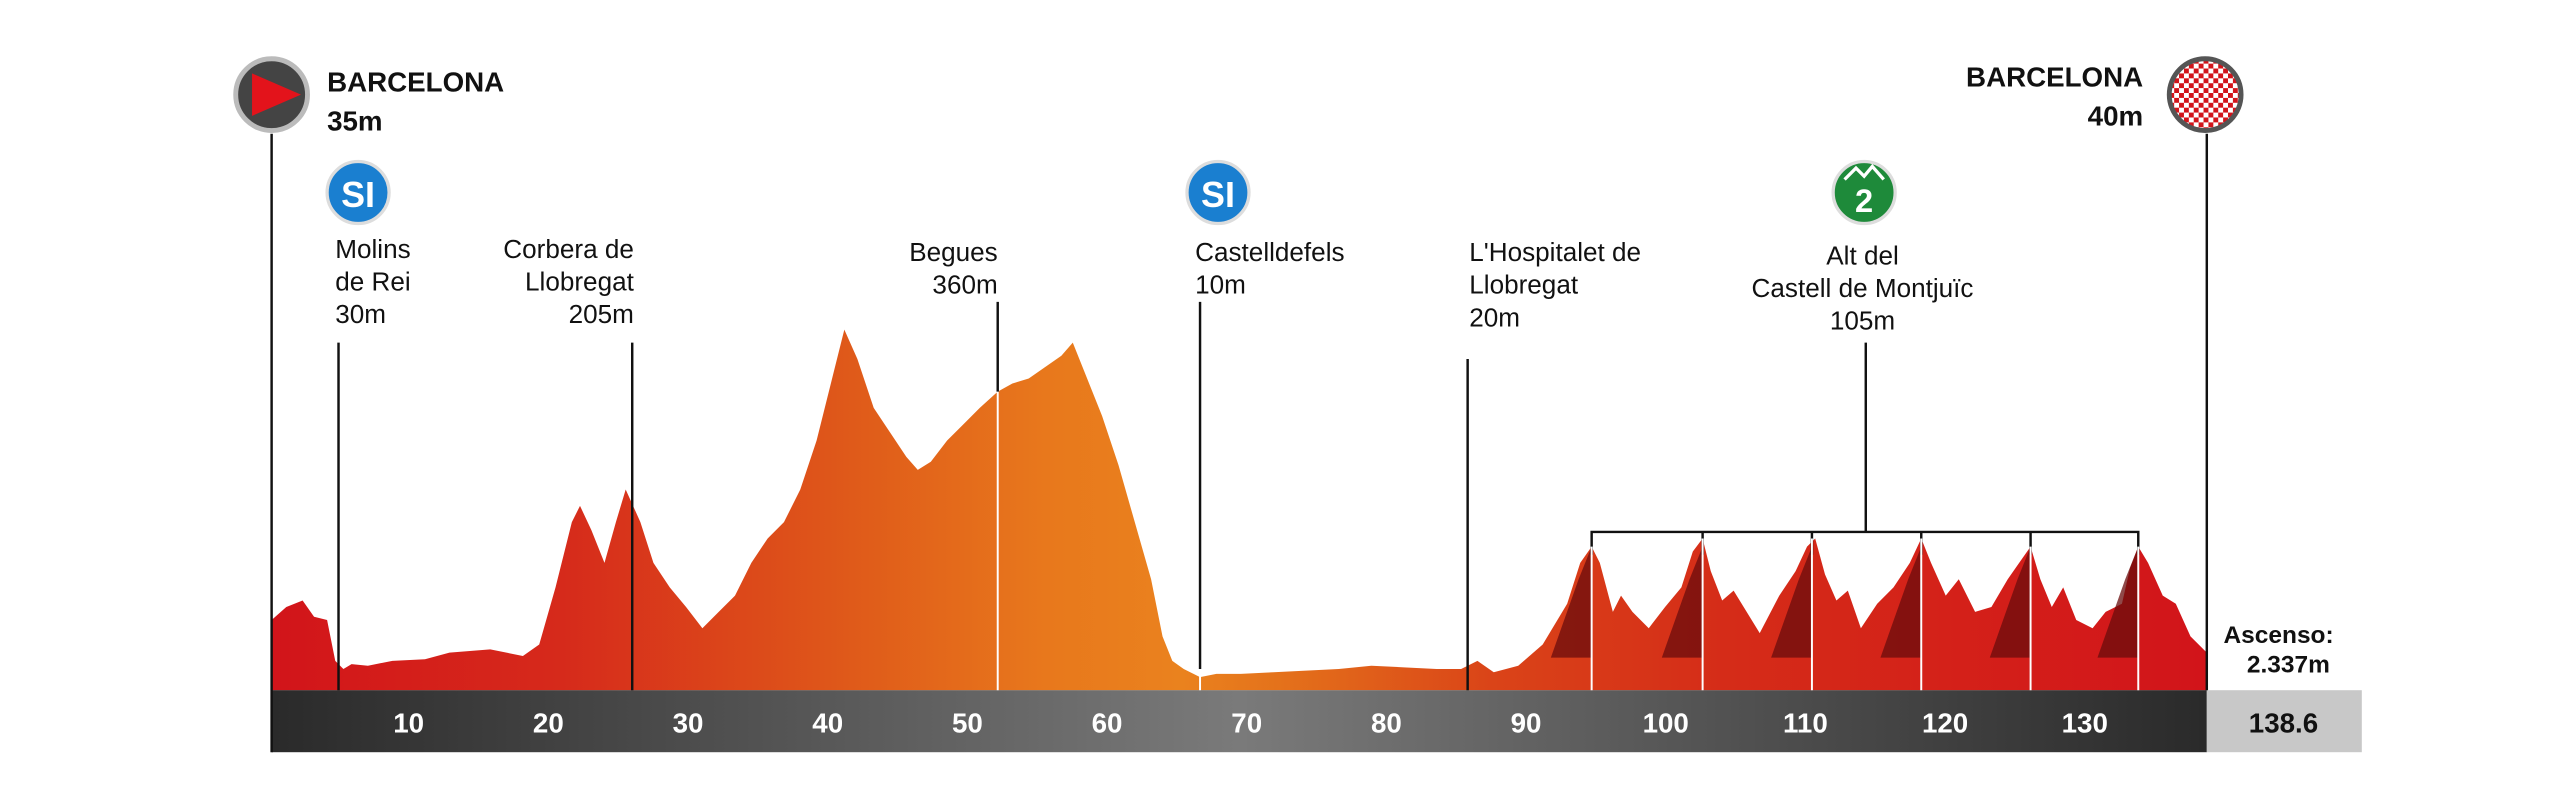  Describe the element at coordinates (2115, 116) in the screenshot. I see `finish-altitude: 40m` at that location.